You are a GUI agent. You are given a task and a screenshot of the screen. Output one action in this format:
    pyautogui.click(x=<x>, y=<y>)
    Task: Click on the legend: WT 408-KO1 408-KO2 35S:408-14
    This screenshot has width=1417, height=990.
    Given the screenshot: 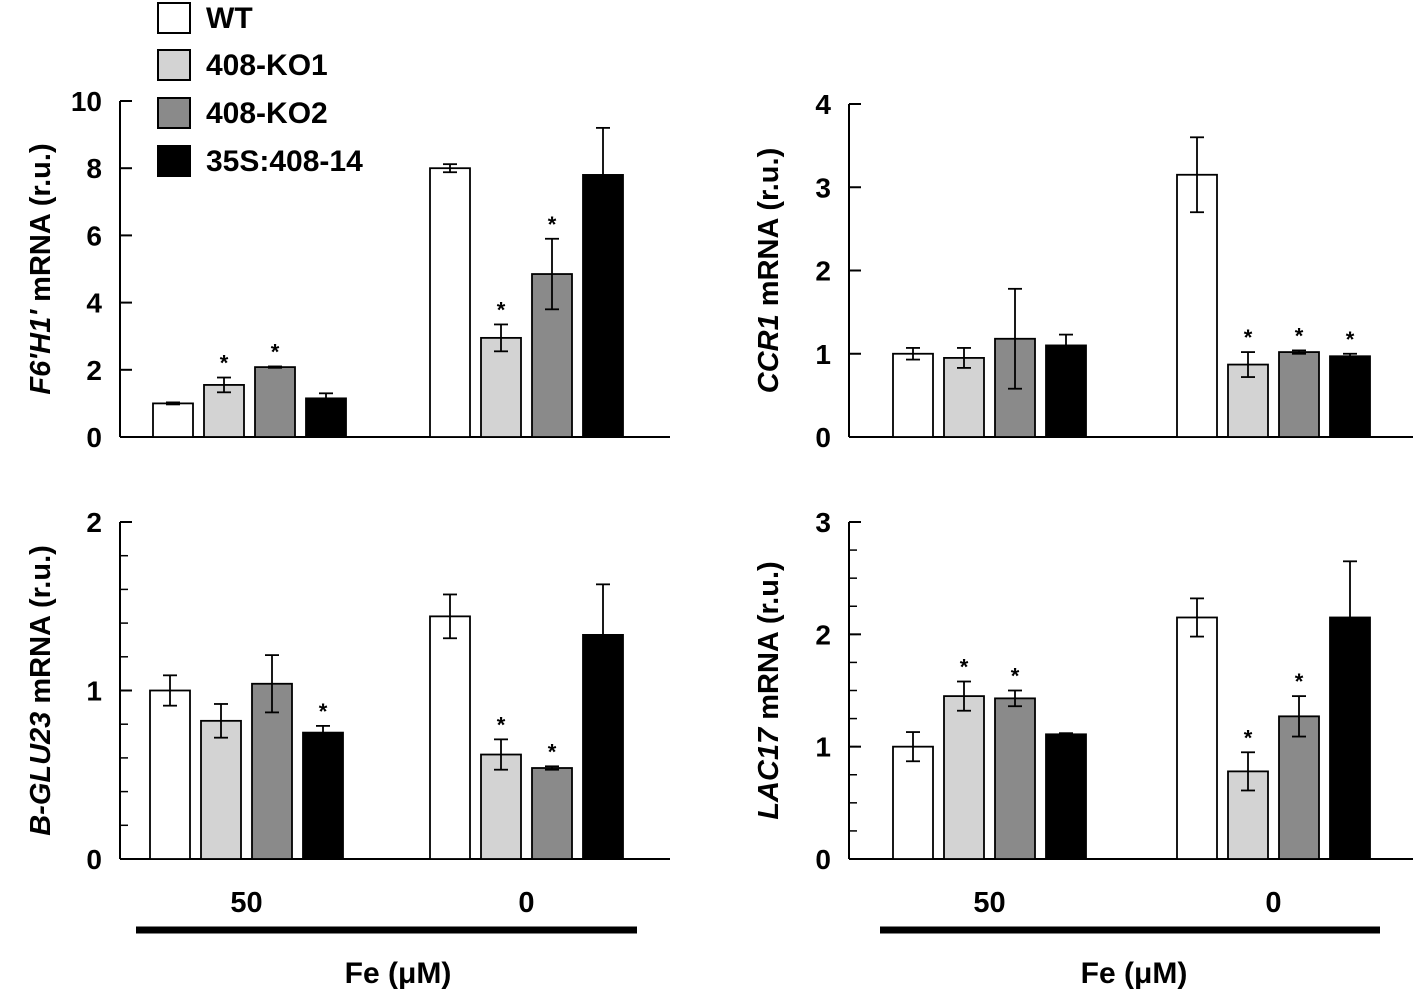 What is the action you would take?
    pyautogui.click(x=260, y=90)
    